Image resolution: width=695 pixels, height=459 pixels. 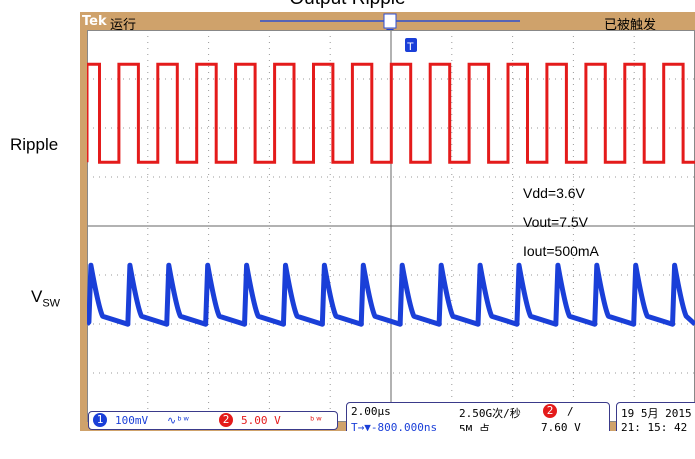 I want to click on datetime-box: 19 5月 2015 21: 15: 42, so click(x=655, y=416).